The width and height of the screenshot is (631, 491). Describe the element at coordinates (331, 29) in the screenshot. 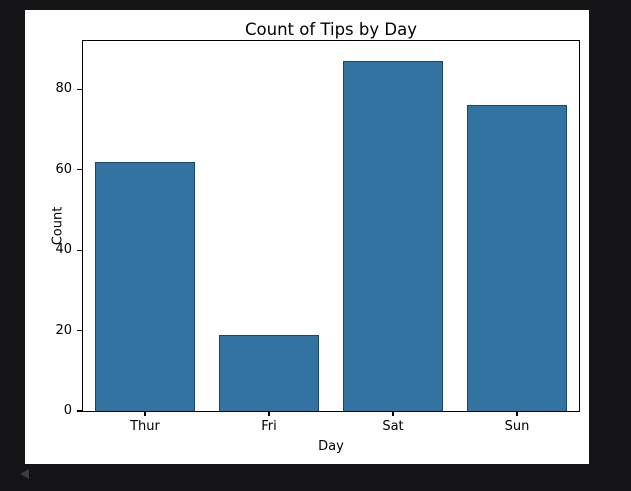

I see `chart-title: Count of Tips by Day` at that location.